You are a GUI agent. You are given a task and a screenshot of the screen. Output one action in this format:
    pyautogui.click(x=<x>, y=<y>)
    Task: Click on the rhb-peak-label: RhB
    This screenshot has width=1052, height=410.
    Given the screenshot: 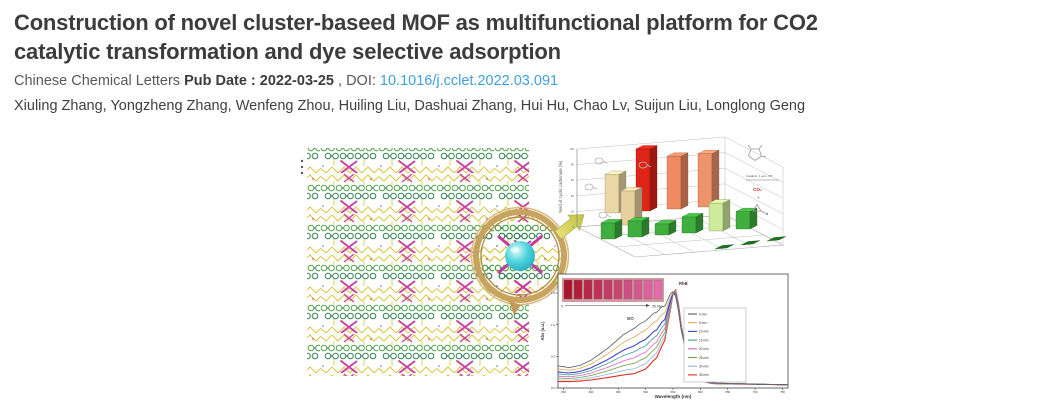 What is the action you would take?
    pyautogui.click(x=683, y=283)
    